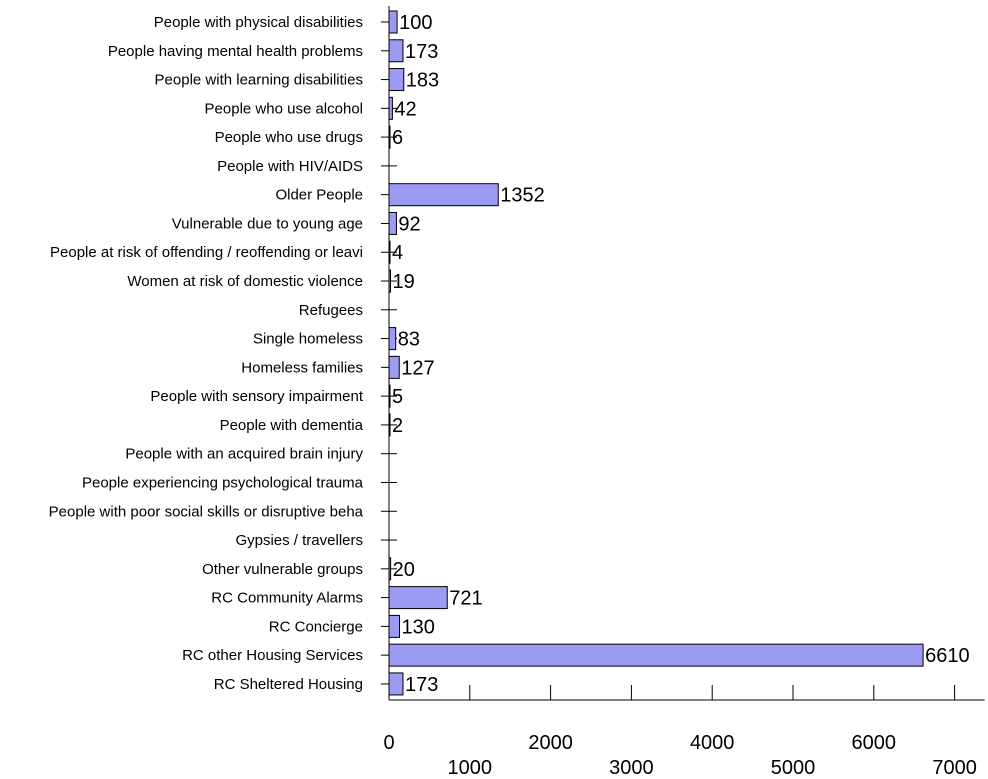 This screenshot has width=988, height=779. I want to click on category-label: Refugees, so click(331, 310).